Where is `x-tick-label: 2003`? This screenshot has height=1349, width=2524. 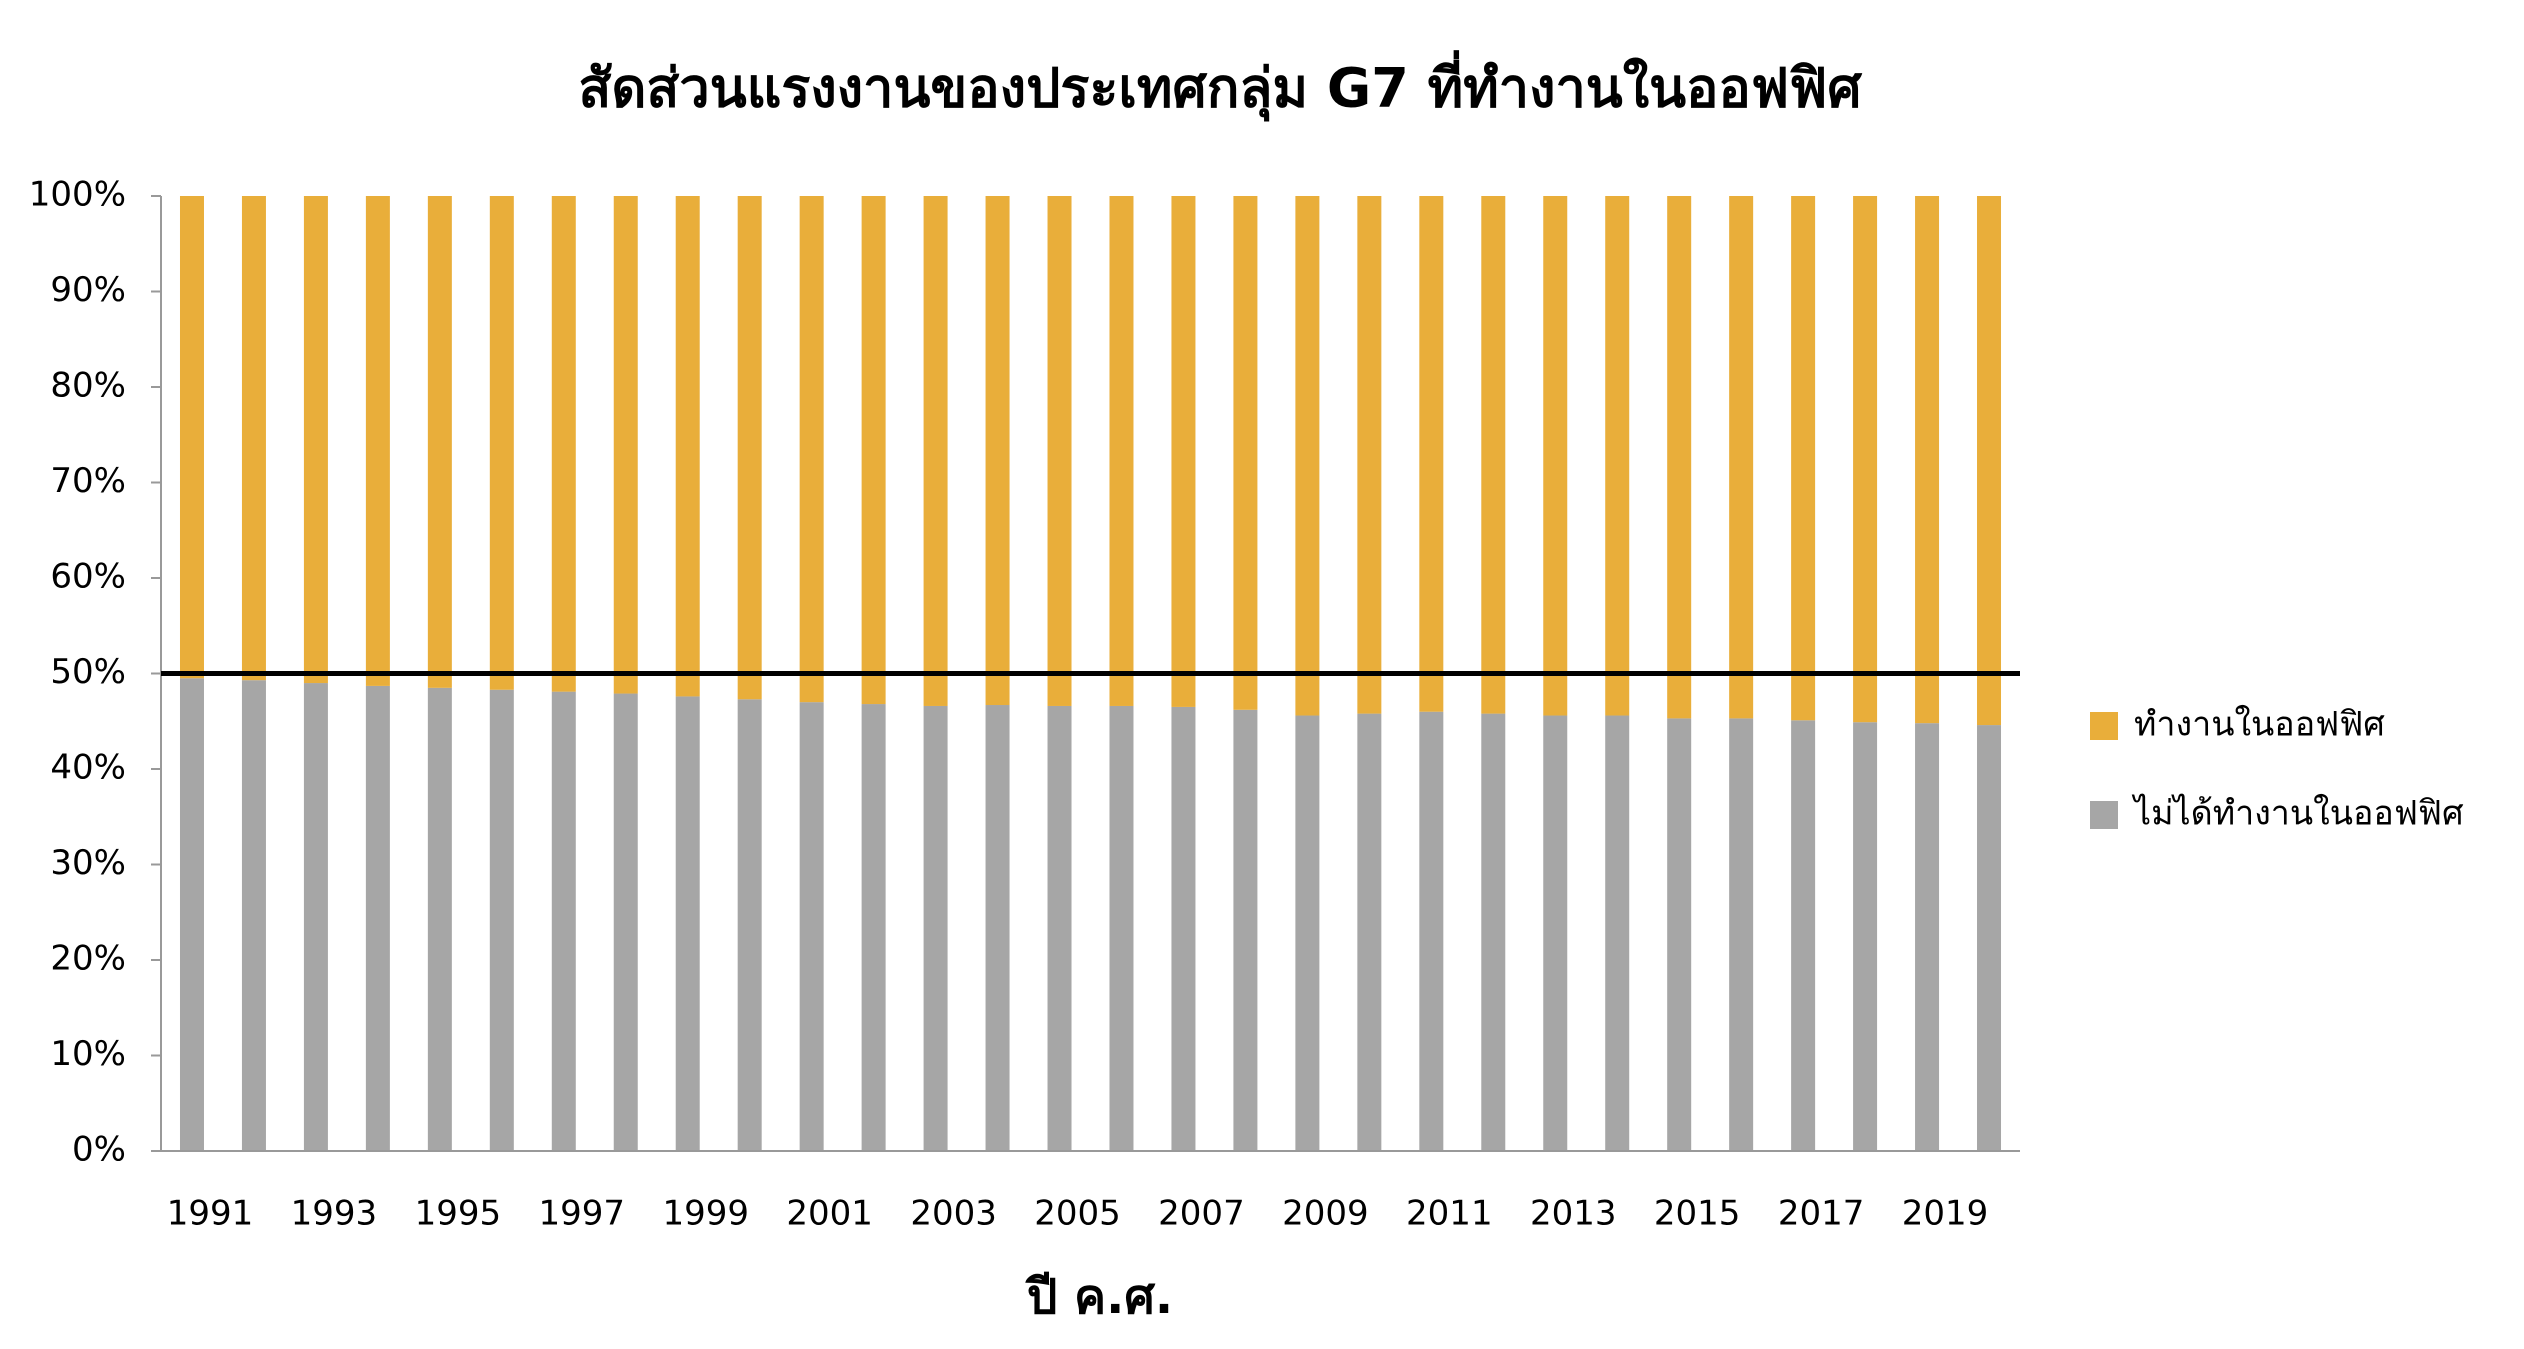
x-tick-label: 2003 is located at coordinates (953, 1214).